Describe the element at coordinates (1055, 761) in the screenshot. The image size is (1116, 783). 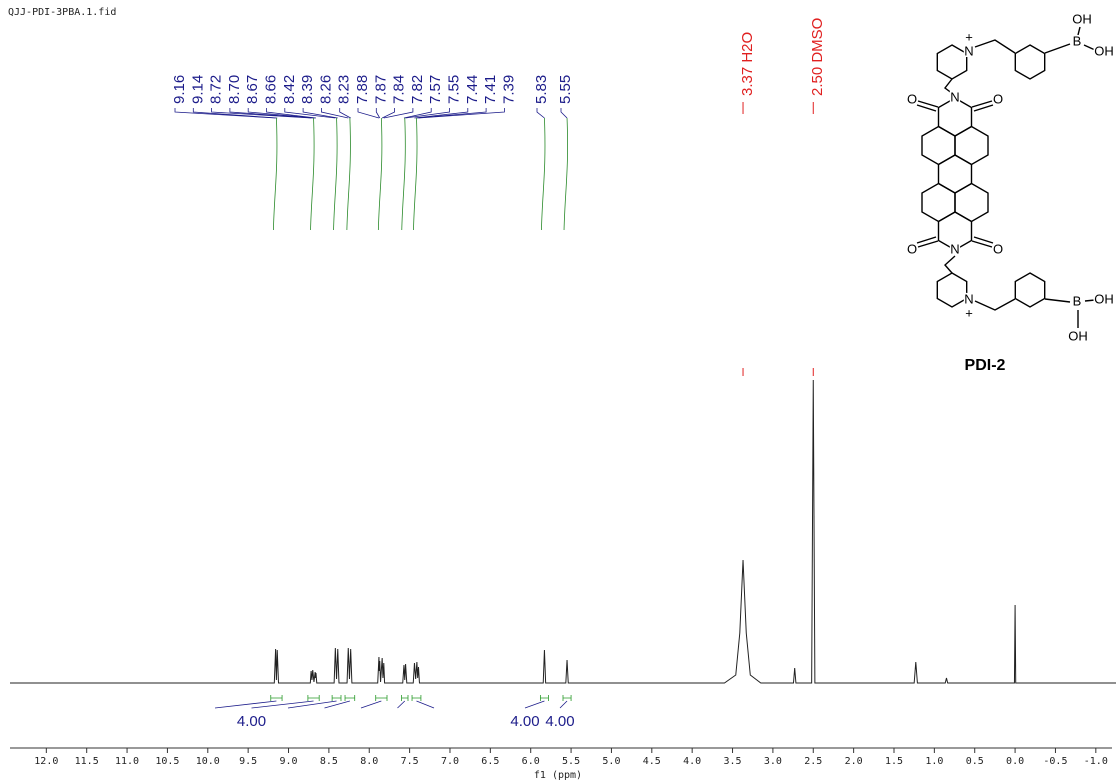
I see `x-tick-label: -0.5` at that location.